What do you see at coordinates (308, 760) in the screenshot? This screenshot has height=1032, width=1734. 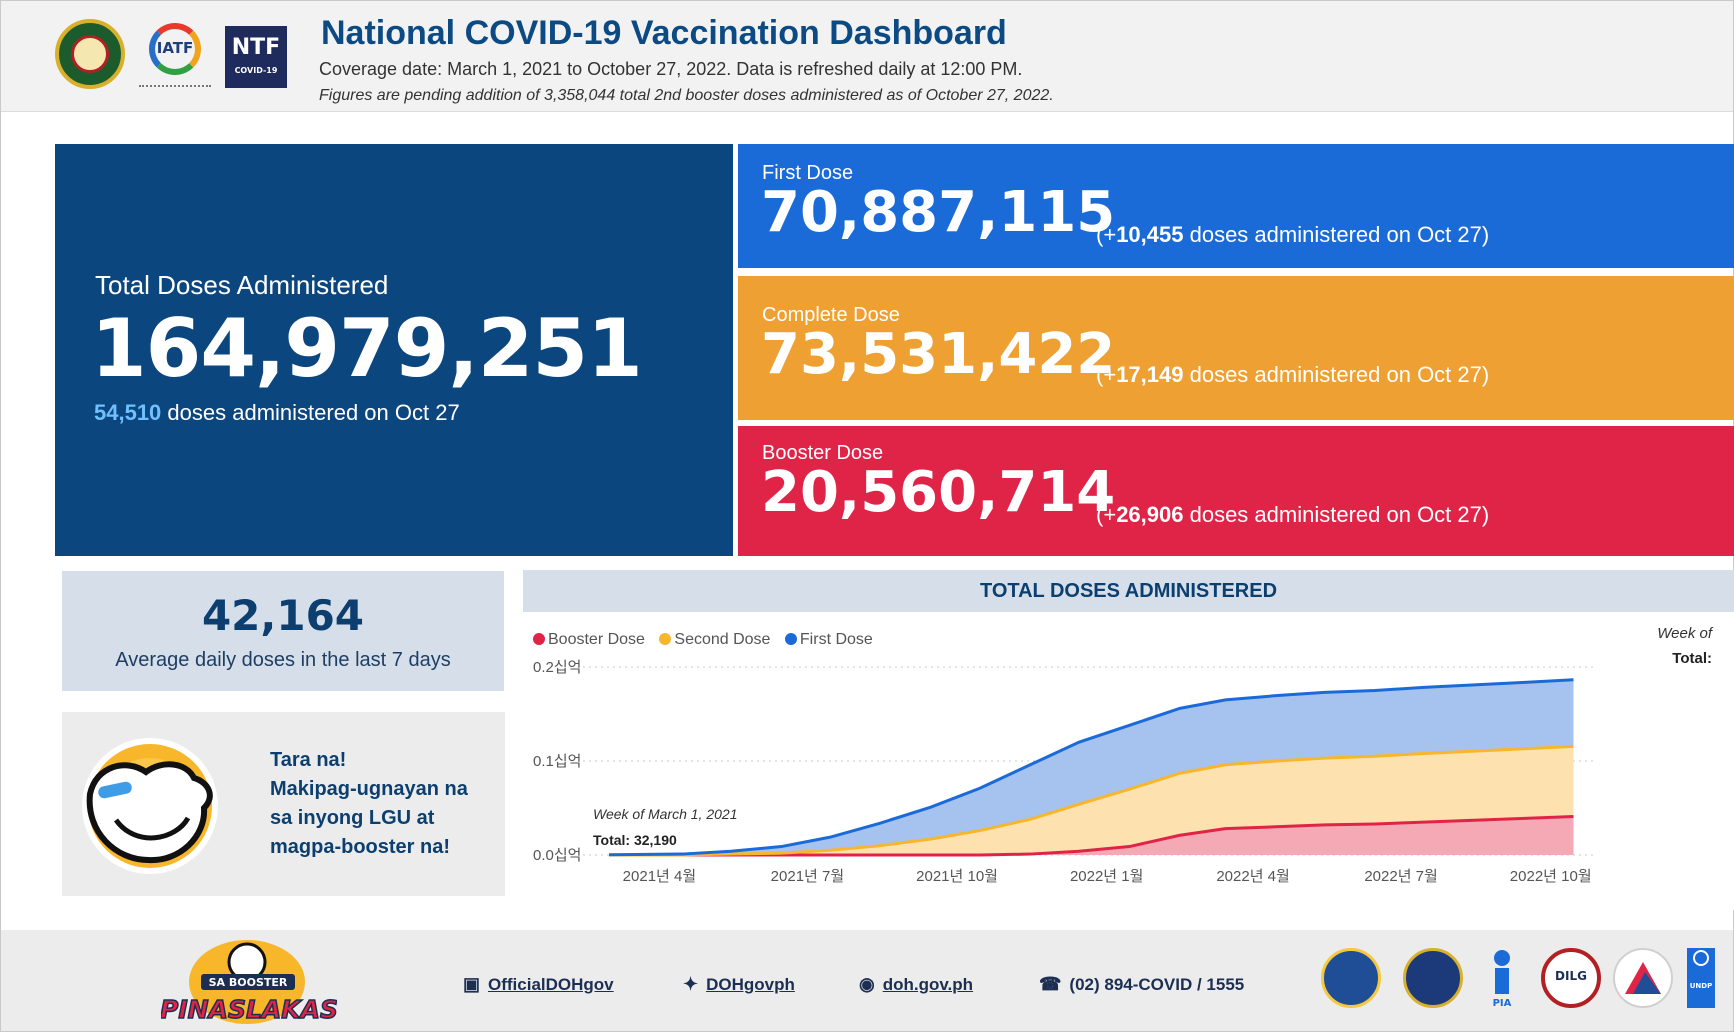 I see `promo-line-1: Tara na!` at bounding box center [308, 760].